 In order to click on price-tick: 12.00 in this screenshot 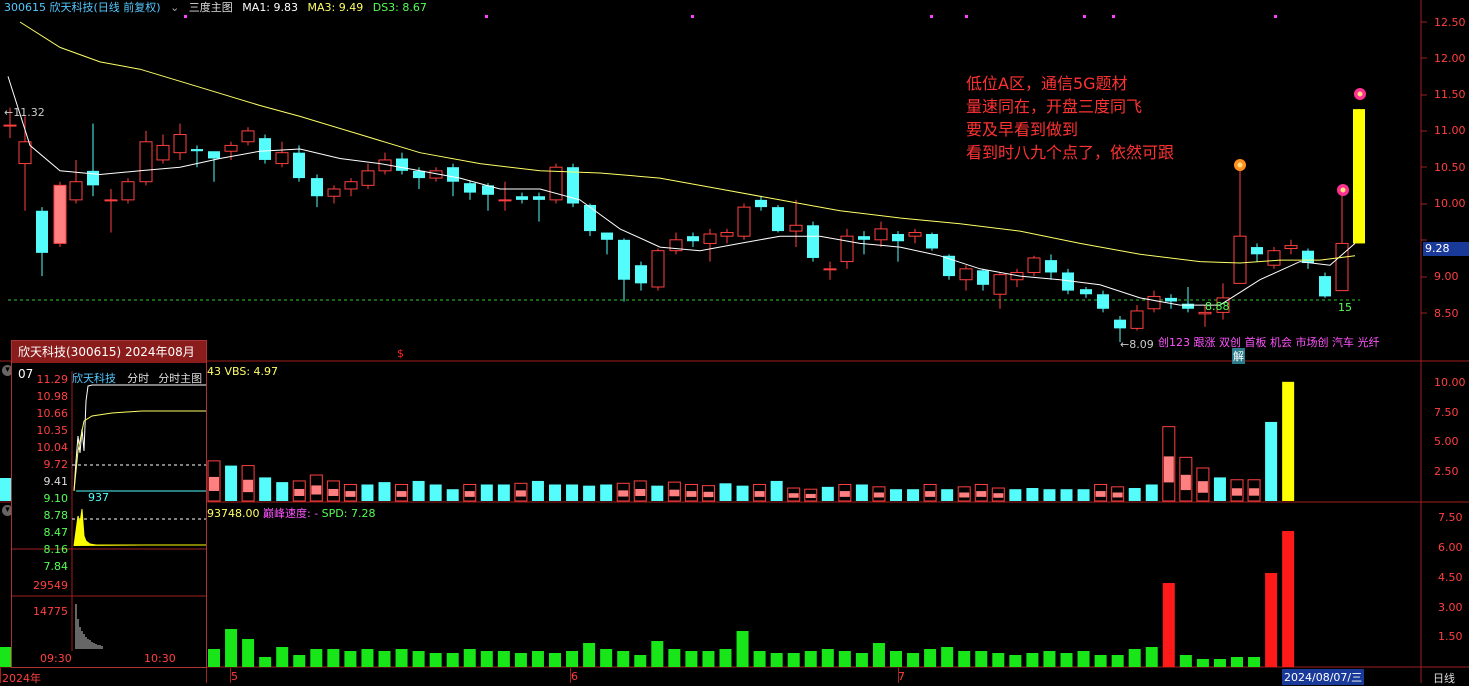, I will do `click(1450, 58)`.